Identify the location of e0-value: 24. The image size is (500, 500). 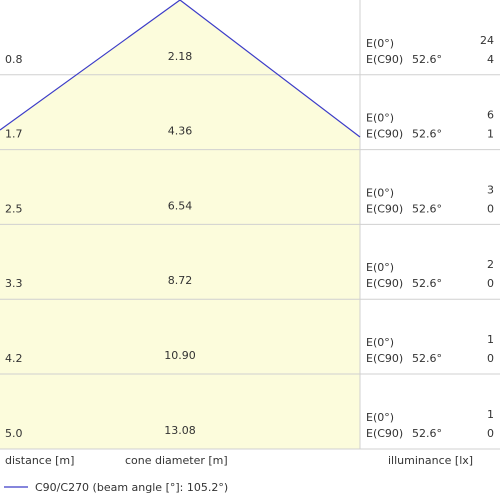
(487, 40).